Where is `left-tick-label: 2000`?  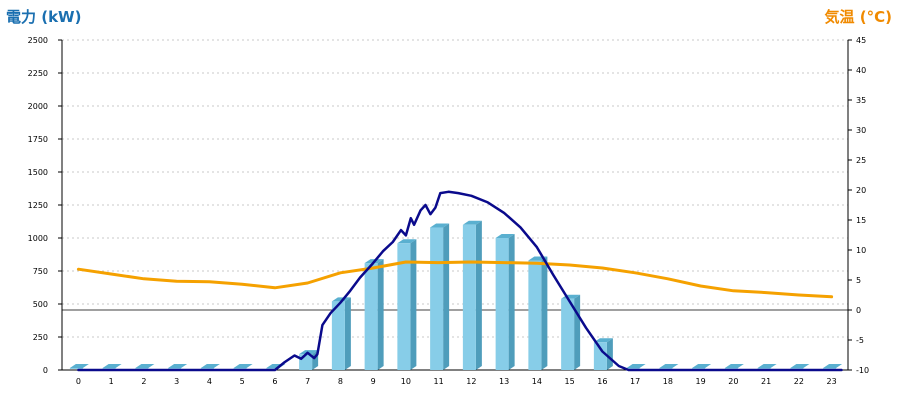
left-tick-label: 2000 is located at coordinates (38, 106).